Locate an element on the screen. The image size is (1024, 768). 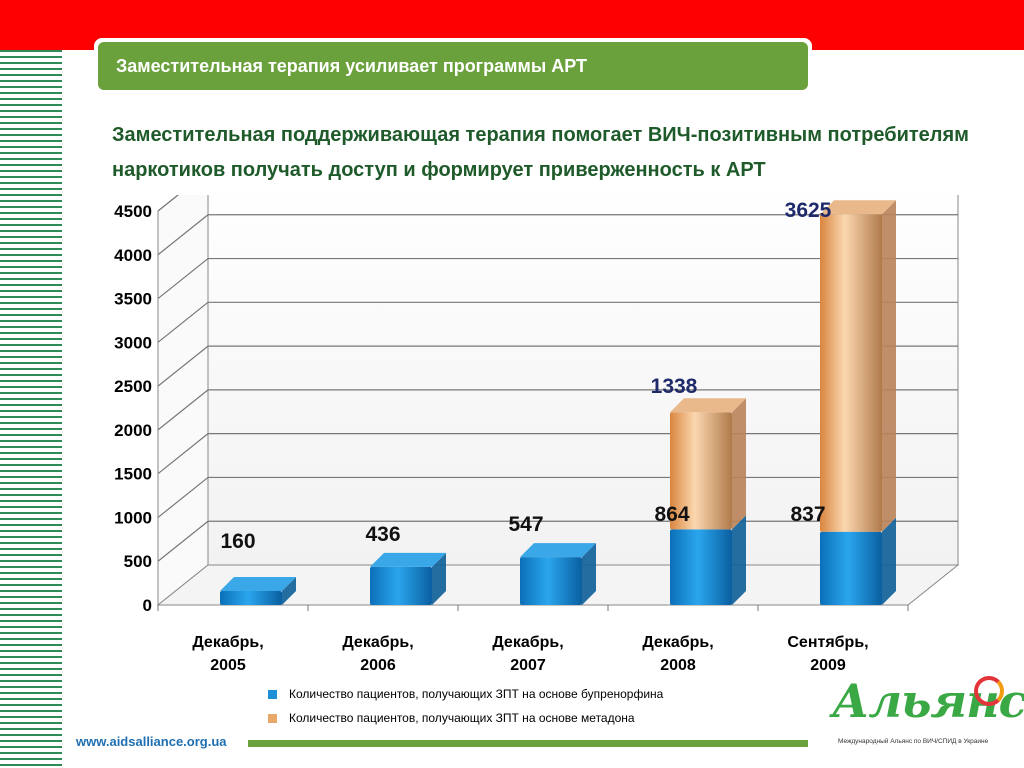
y-tick-label: 0 is located at coordinates (147, 605).